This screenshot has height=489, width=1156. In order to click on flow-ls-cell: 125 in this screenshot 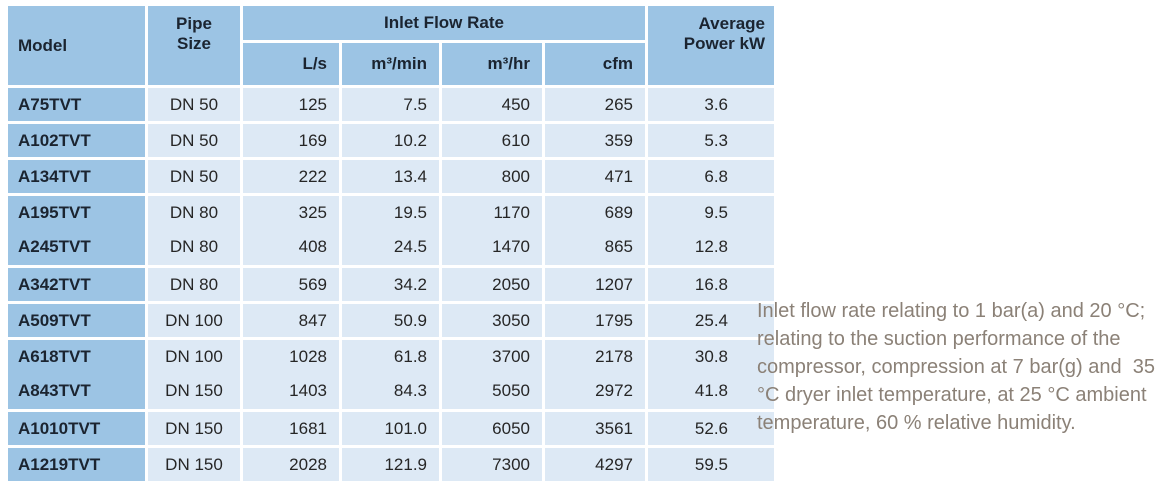, I will do `click(291, 103)`.